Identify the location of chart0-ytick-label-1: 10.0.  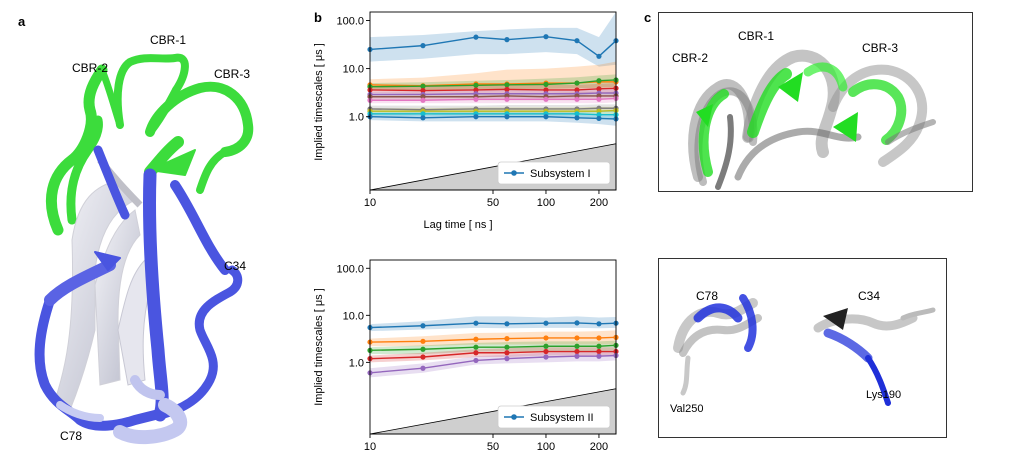
(353, 70).